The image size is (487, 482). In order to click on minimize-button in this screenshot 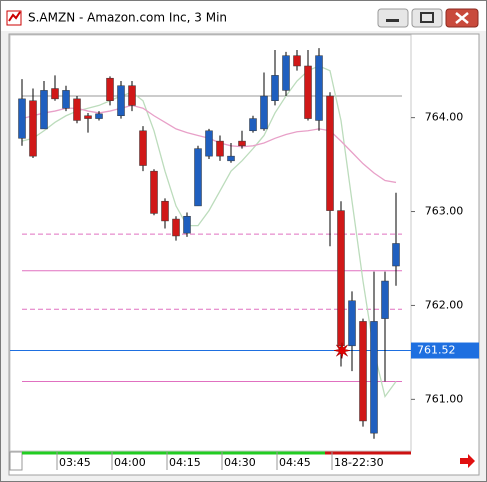, I will do `click(393, 18)`.